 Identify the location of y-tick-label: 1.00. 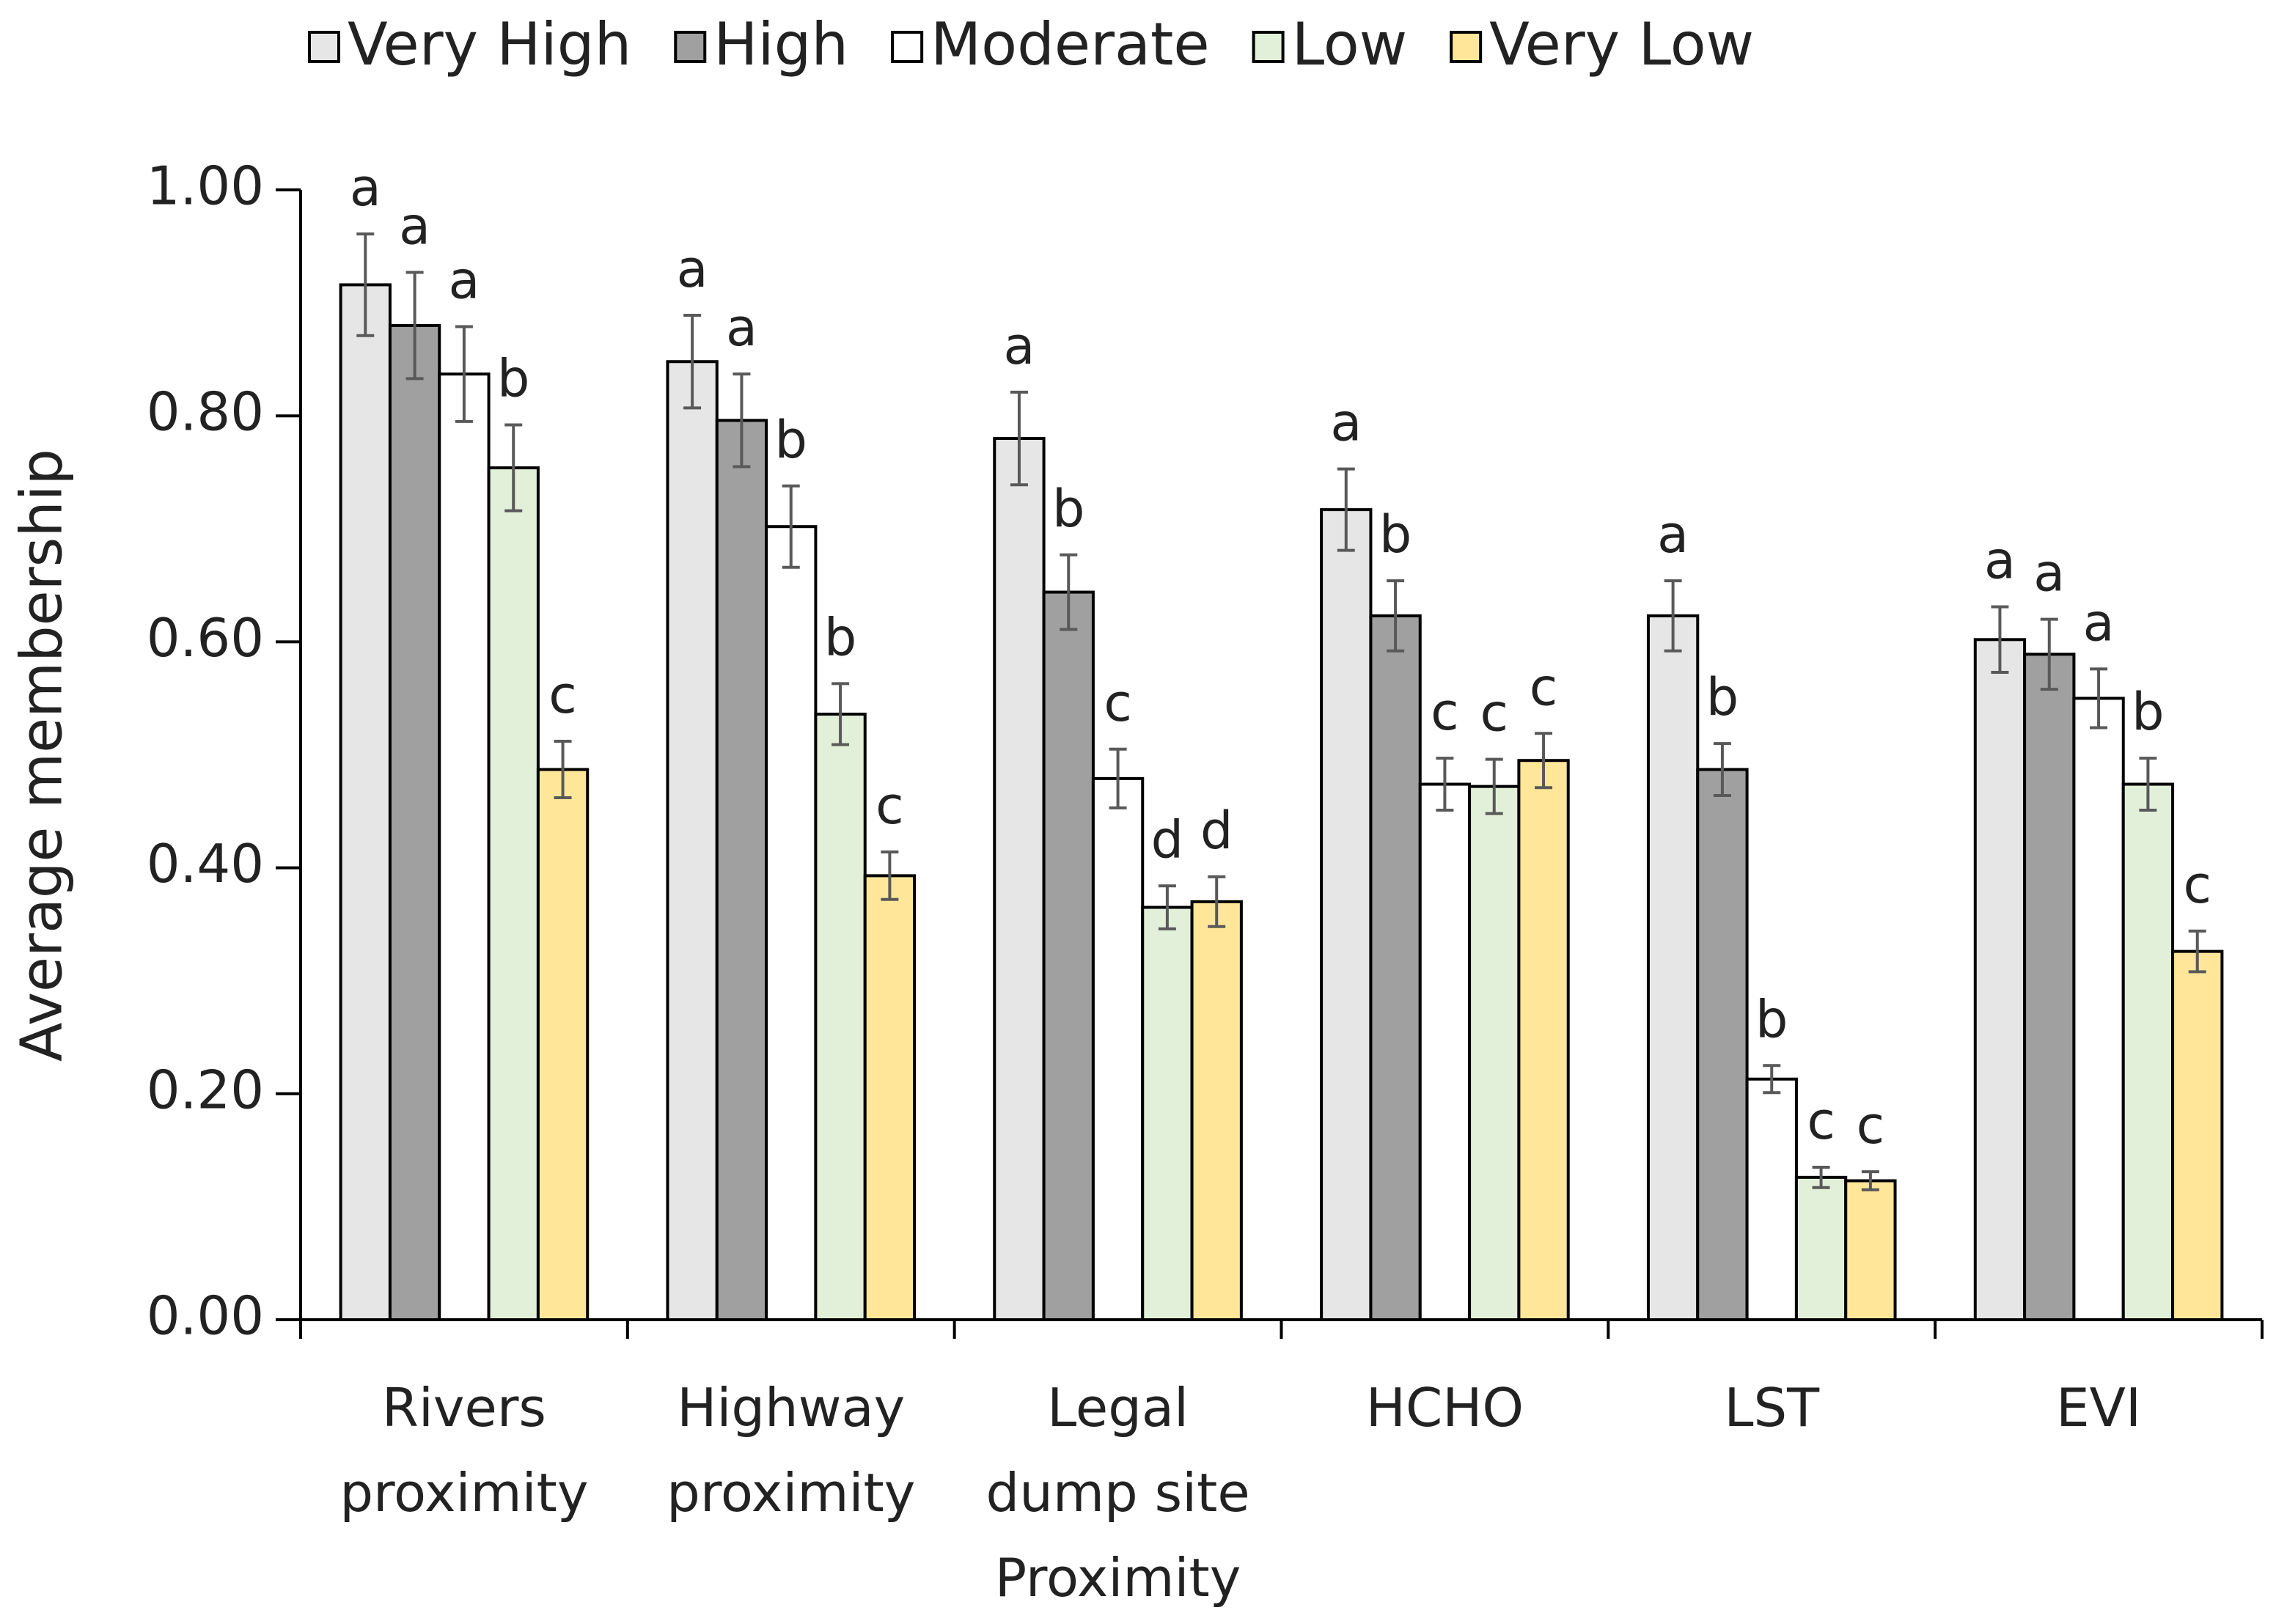
(205, 186).